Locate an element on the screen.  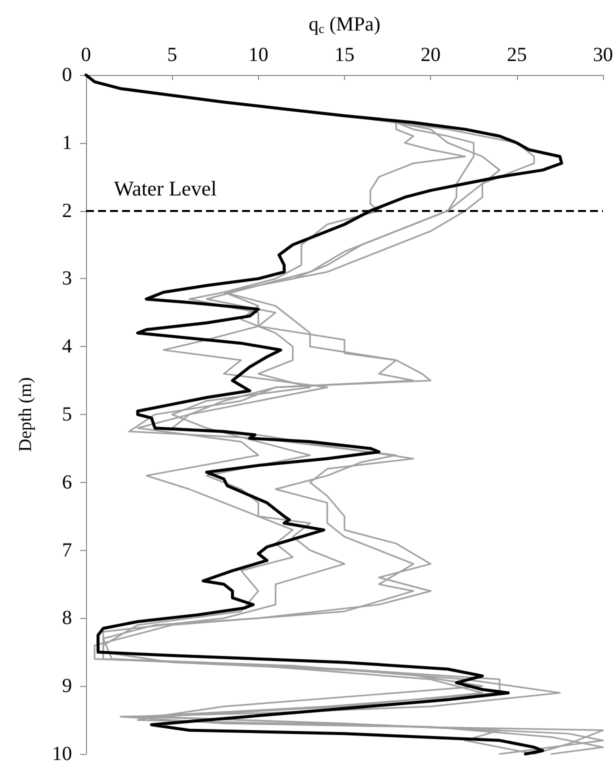
y-tick-label: 1 is located at coordinates (67, 143).